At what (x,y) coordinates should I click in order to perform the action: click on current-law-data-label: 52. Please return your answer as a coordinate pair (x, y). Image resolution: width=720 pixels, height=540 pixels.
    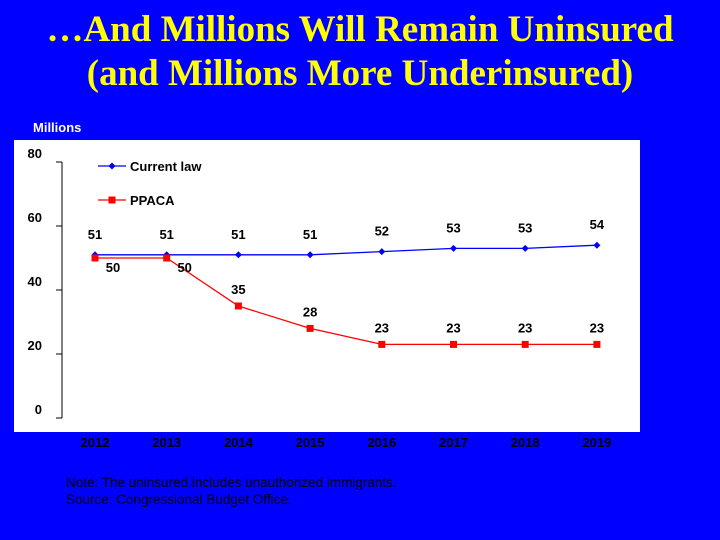
    Looking at the image, I should click on (382, 231).